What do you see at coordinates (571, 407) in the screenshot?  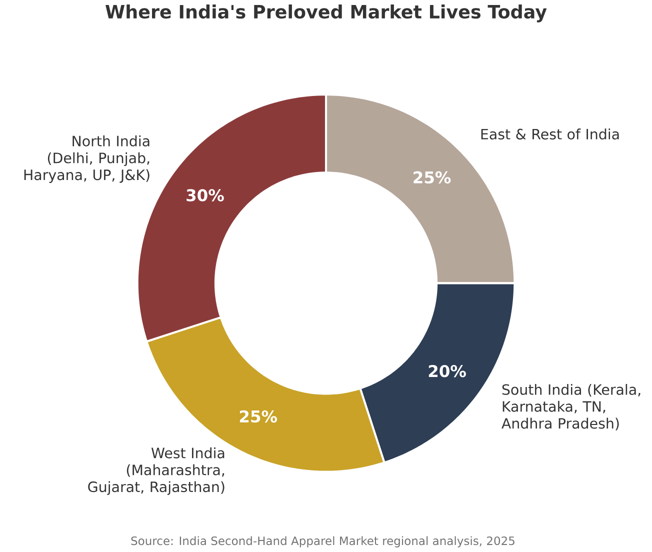 I see `slice-label: South India (Kerala, Karnataka, TN, Andhra Pradesh)` at bounding box center [571, 407].